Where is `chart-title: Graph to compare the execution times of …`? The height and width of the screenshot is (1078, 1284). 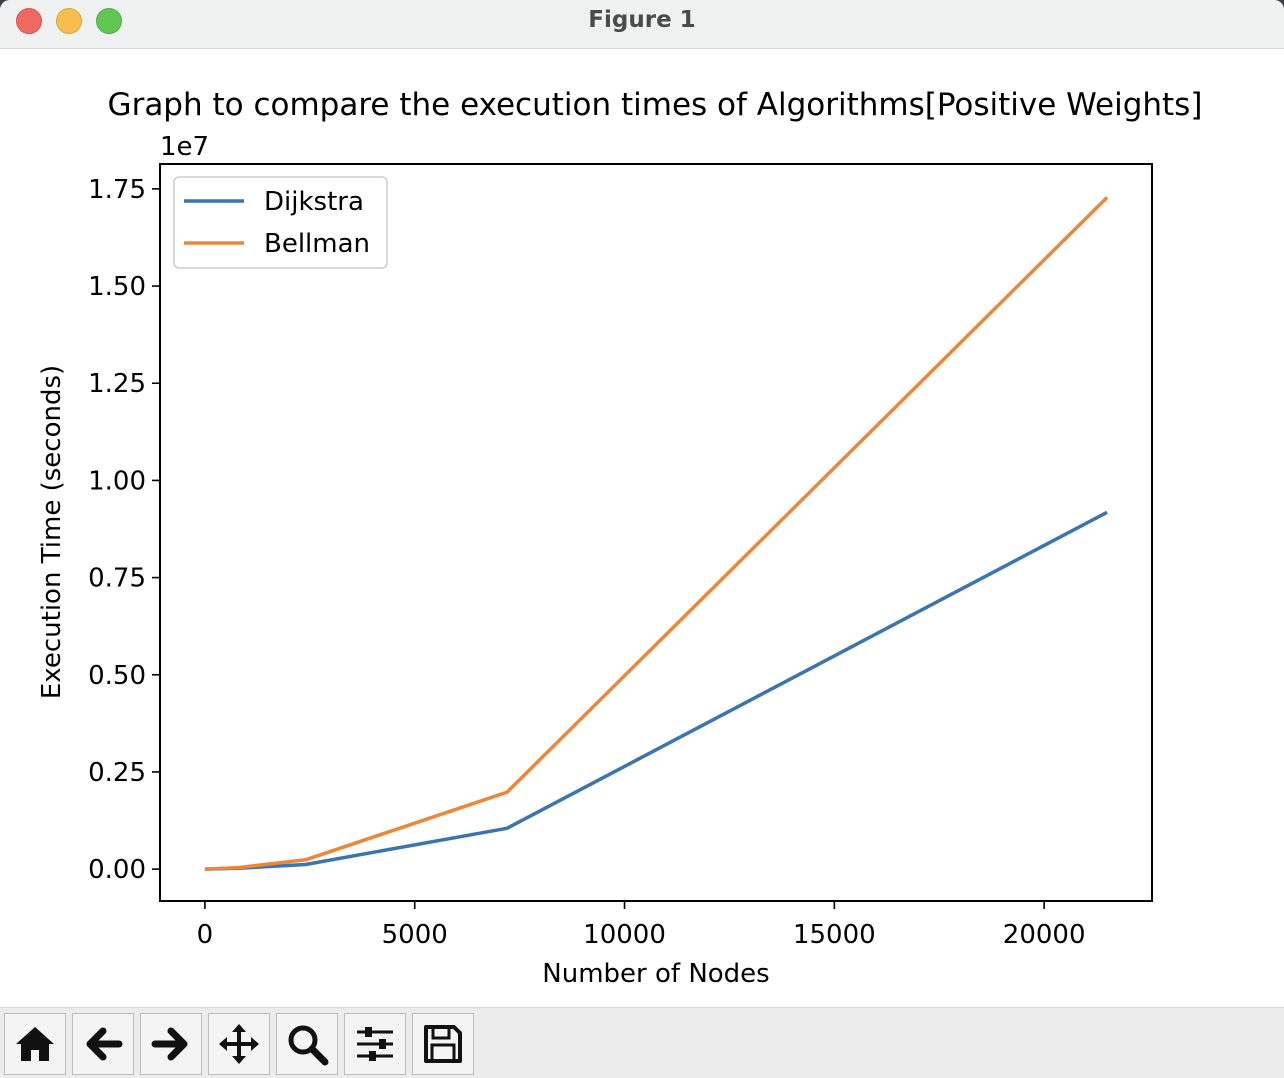
chart-title: Graph to compare the execution times of … is located at coordinates (655, 105).